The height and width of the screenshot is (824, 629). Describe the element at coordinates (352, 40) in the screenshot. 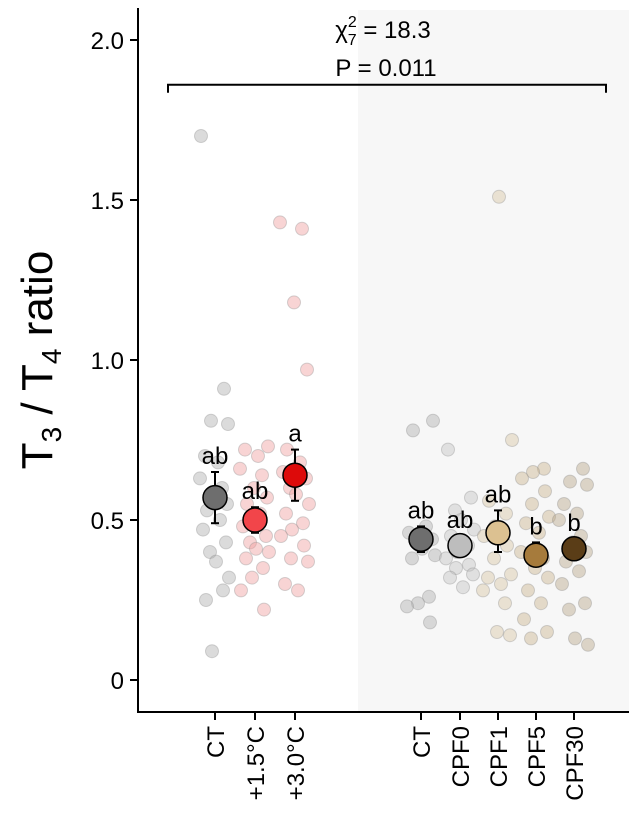

I see `chi-subscript: 7` at that location.